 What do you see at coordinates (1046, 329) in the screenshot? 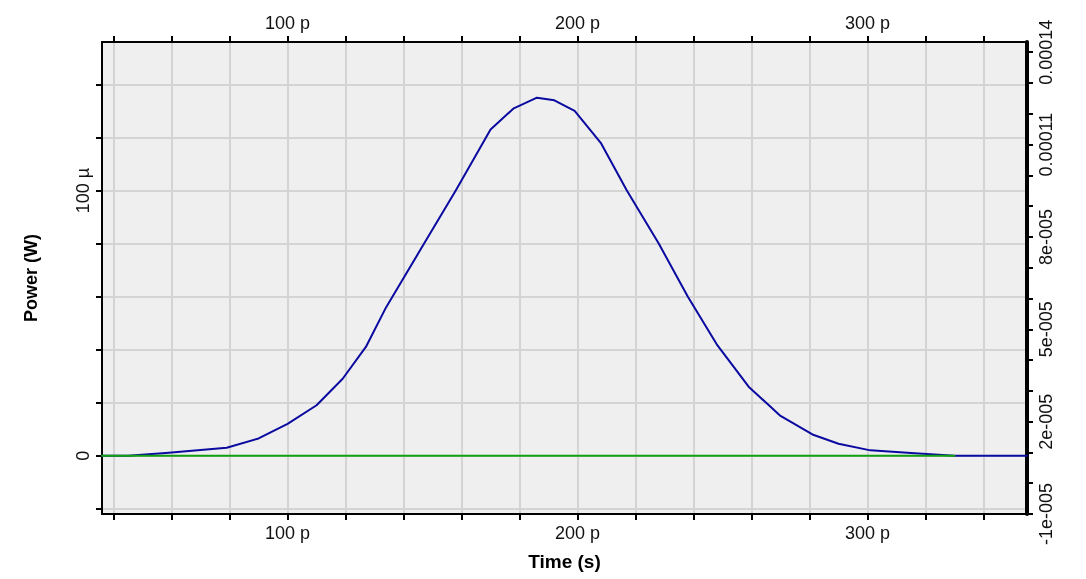
I see `y2-tick-label: 5e-005` at bounding box center [1046, 329].